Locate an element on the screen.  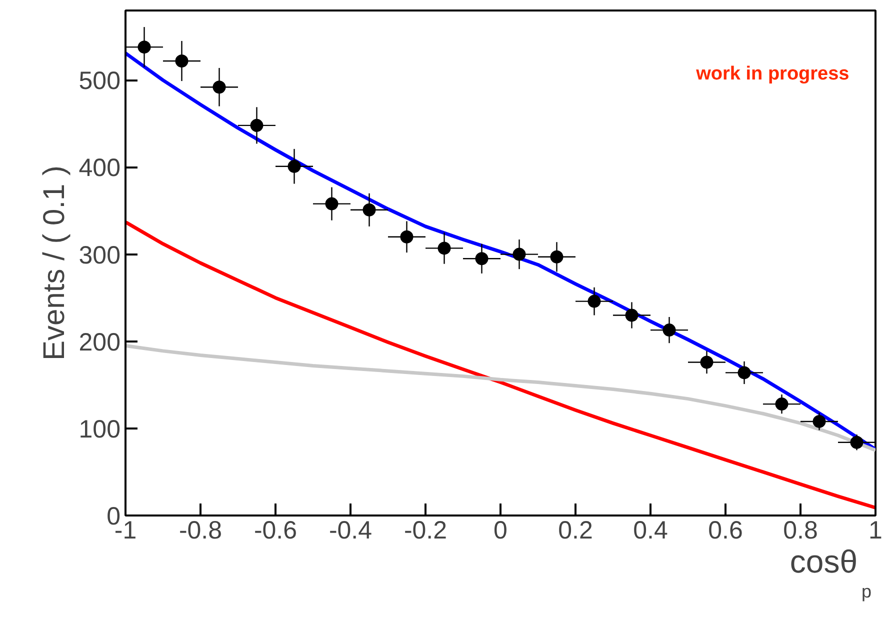
x-tick-label: 0.6 is located at coordinates (725, 530).